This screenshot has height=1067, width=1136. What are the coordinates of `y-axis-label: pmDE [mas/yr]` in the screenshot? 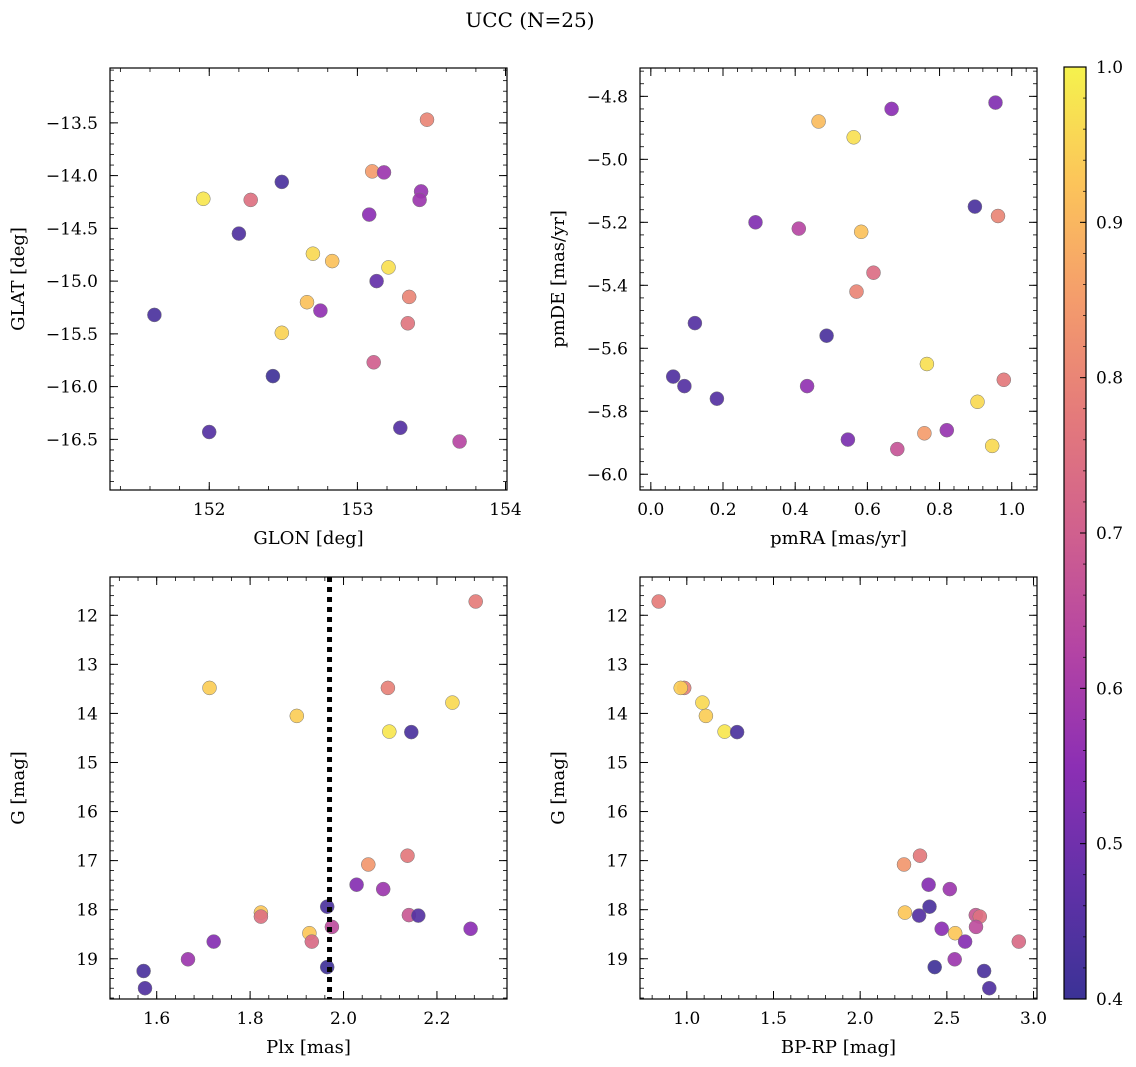 It's located at (558, 279).